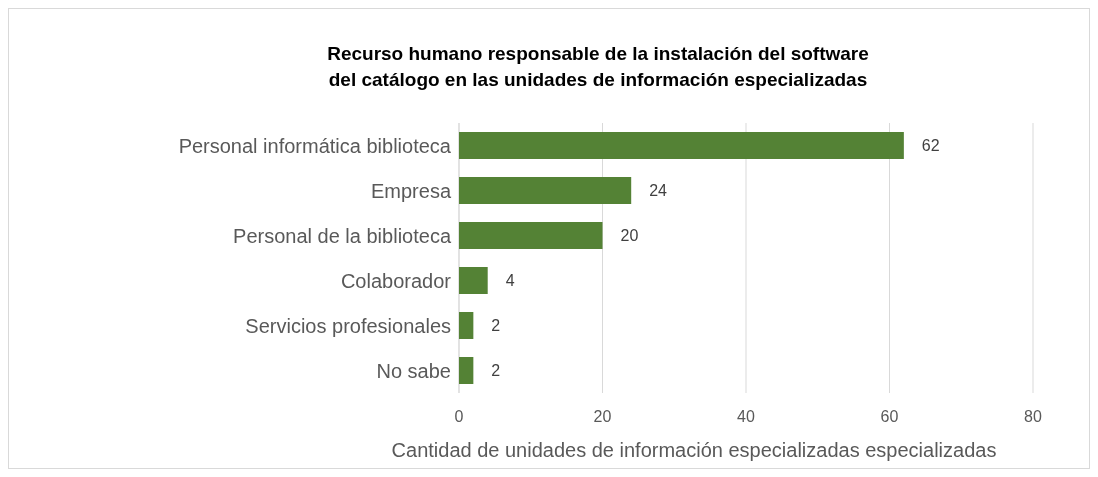 This screenshot has width=1098, height=477. Describe the element at coordinates (889, 416) in the screenshot. I see `x-tick-label: 60` at that location.